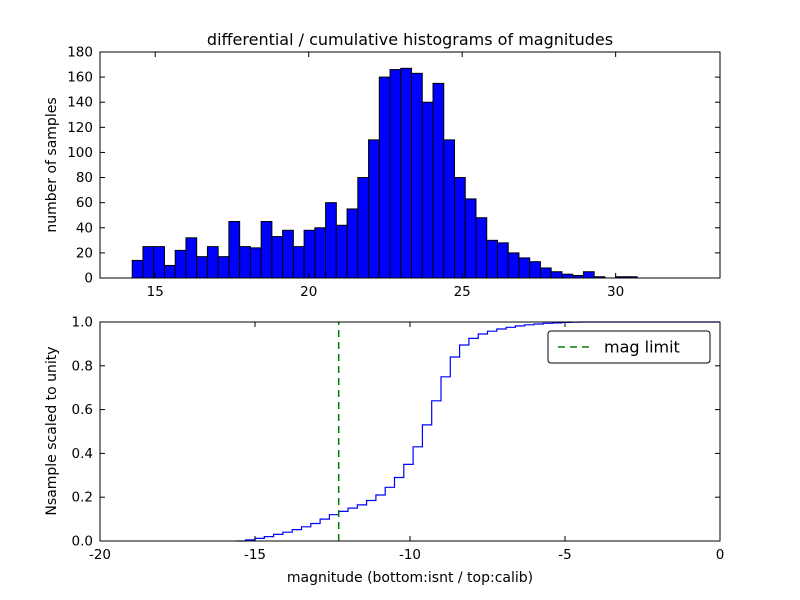 This screenshot has width=800, height=600. I want to click on legend: mag limit, so click(629, 347).